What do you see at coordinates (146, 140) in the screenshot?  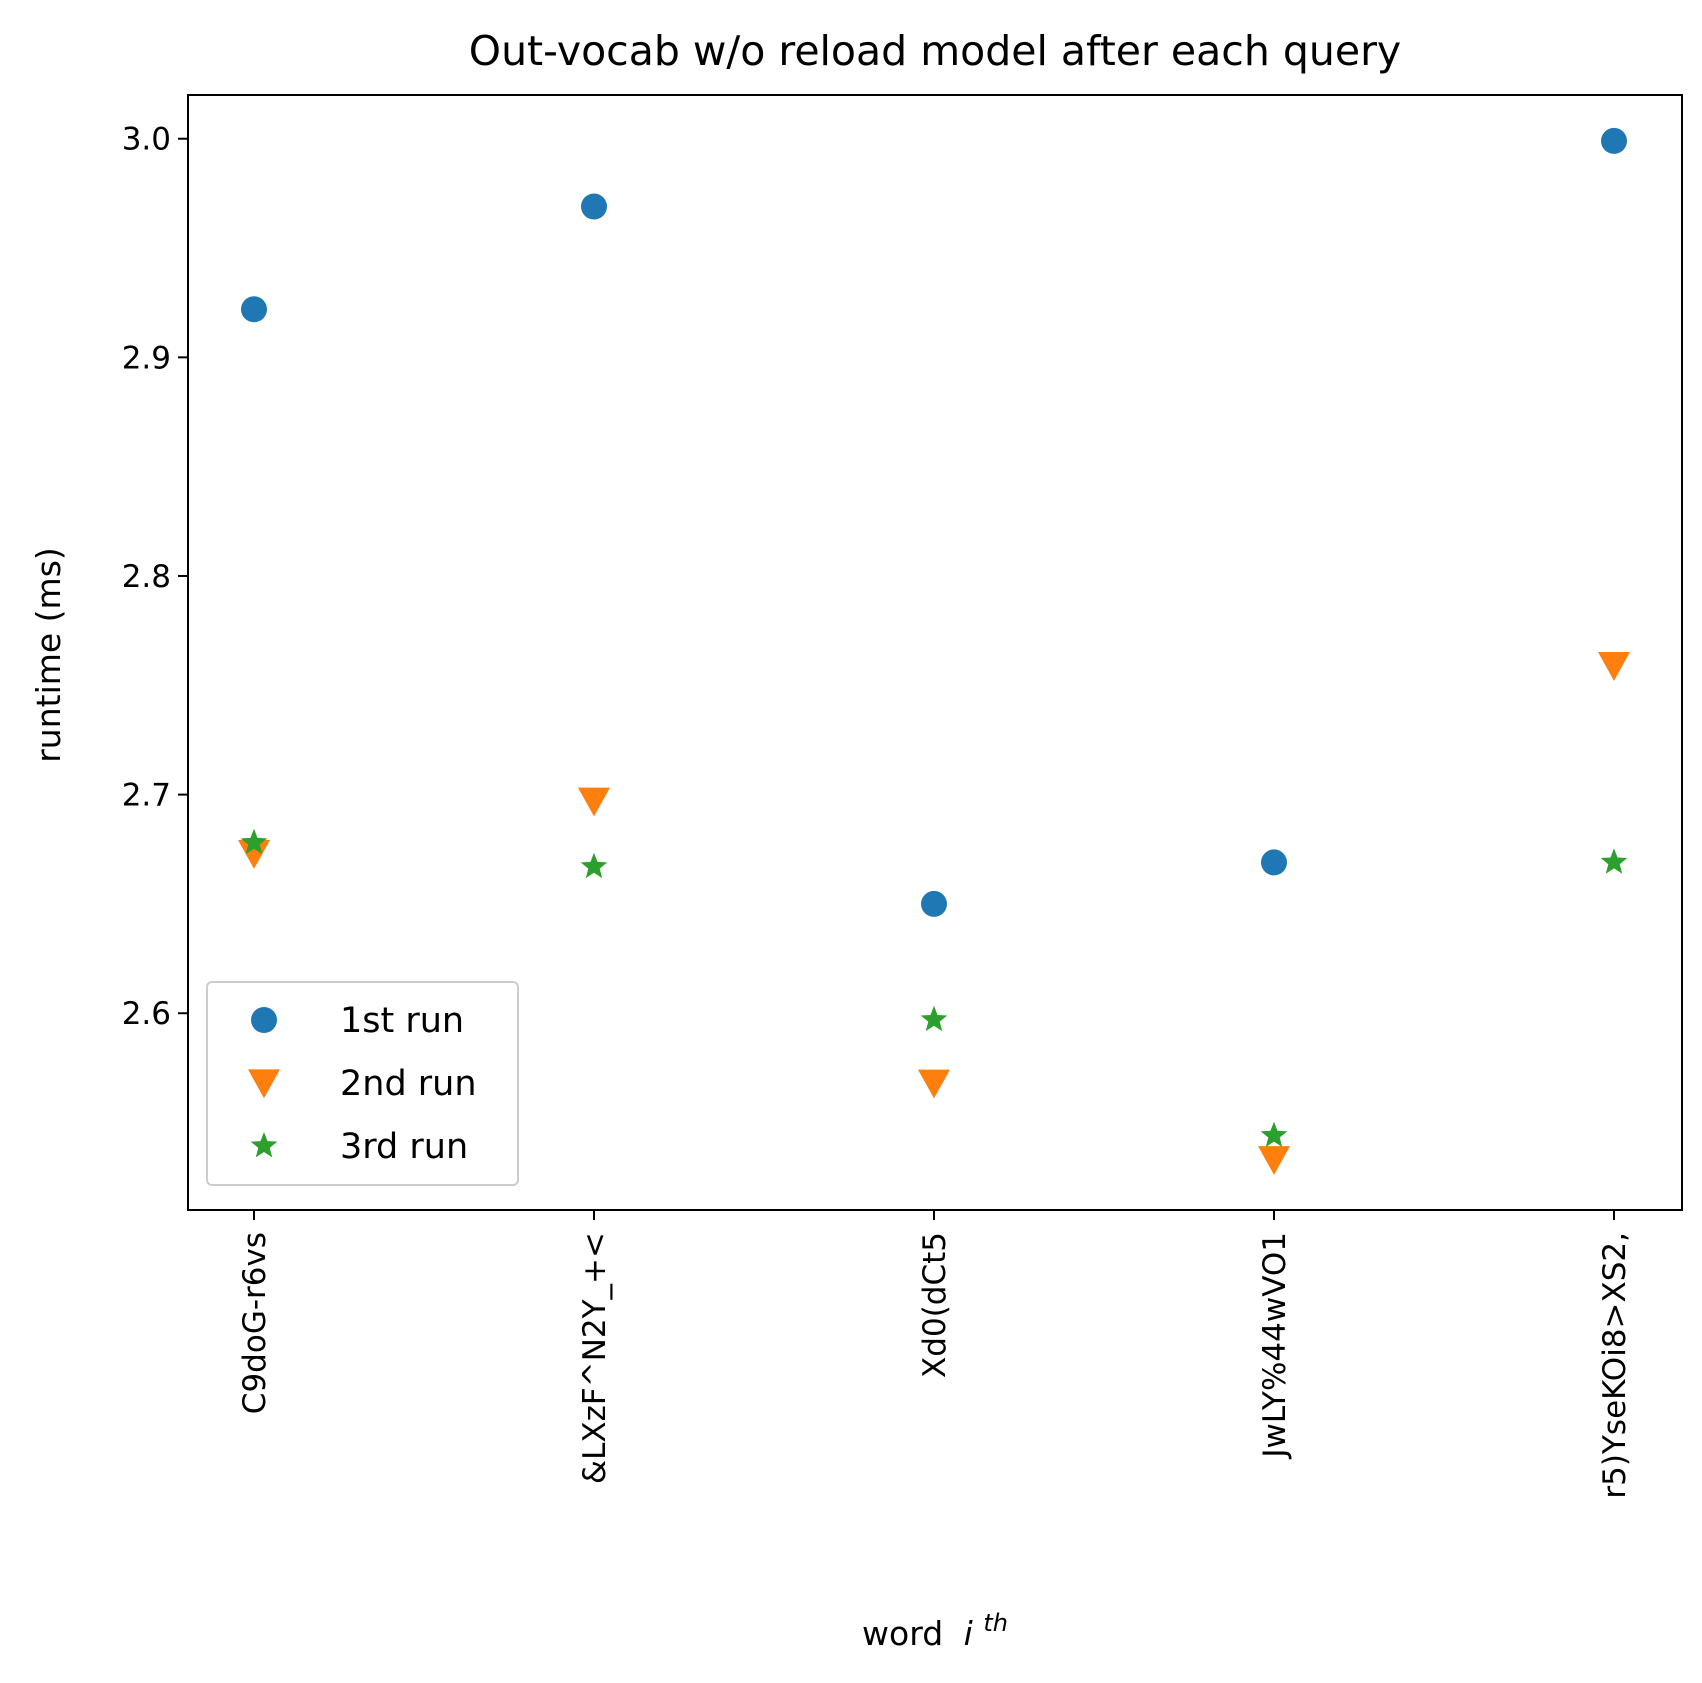 I see `y-tick-label: 3.0` at bounding box center [146, 140].